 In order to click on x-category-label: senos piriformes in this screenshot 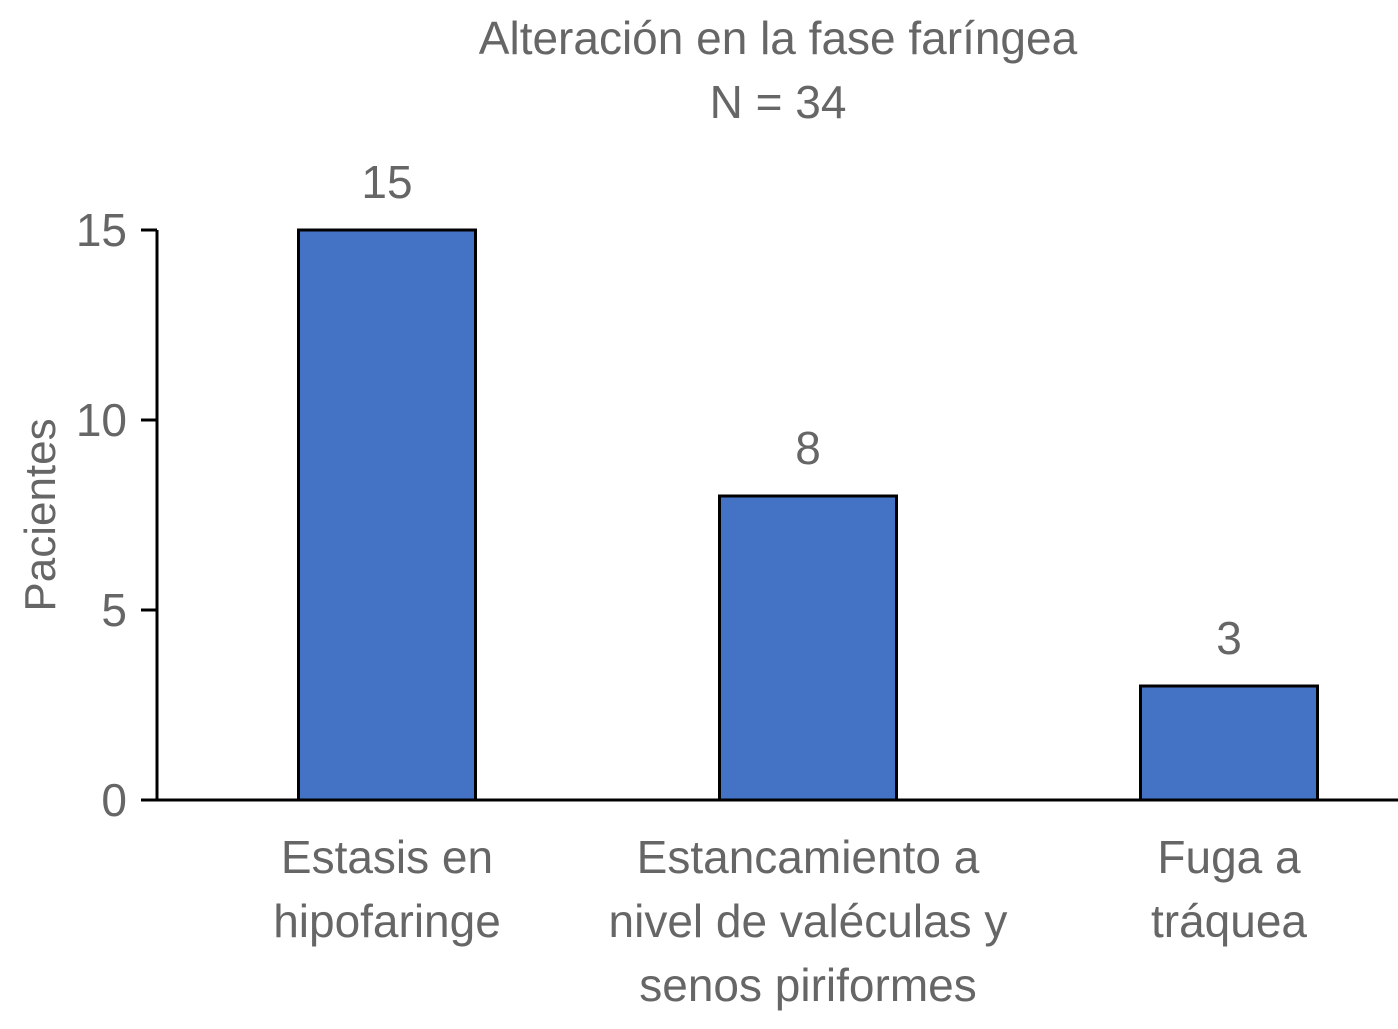, I will do `click(807, 985)`.